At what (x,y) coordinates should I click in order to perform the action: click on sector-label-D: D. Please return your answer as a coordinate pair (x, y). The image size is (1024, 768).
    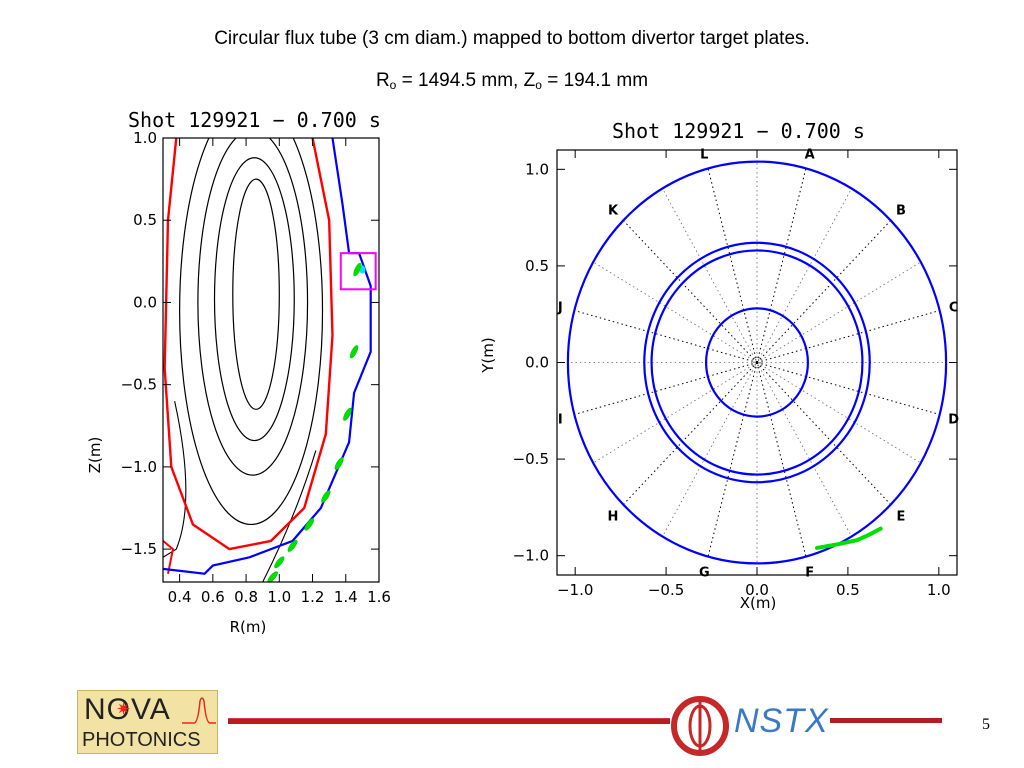
    Looking at the image, I should click on (953, 419).